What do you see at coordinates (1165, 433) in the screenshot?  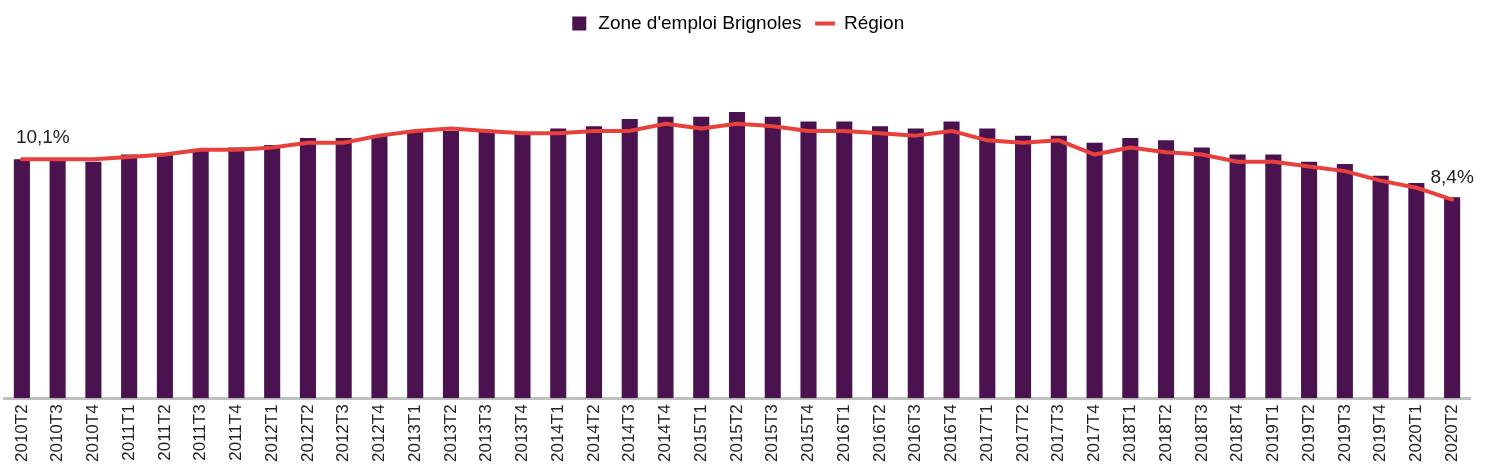 I see `x-tick-label: 2018T2` at bounding box center [1165, 433].